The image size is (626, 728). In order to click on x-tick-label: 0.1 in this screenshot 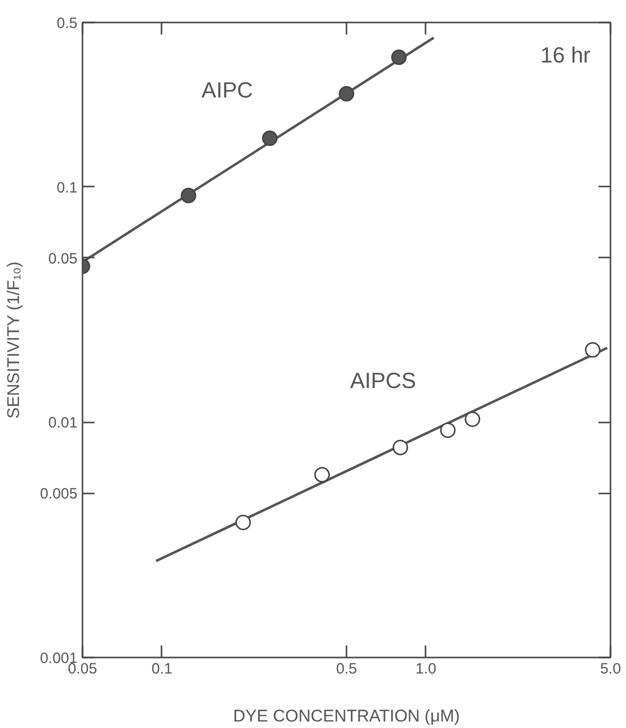, I will do `click(162, 669)`.